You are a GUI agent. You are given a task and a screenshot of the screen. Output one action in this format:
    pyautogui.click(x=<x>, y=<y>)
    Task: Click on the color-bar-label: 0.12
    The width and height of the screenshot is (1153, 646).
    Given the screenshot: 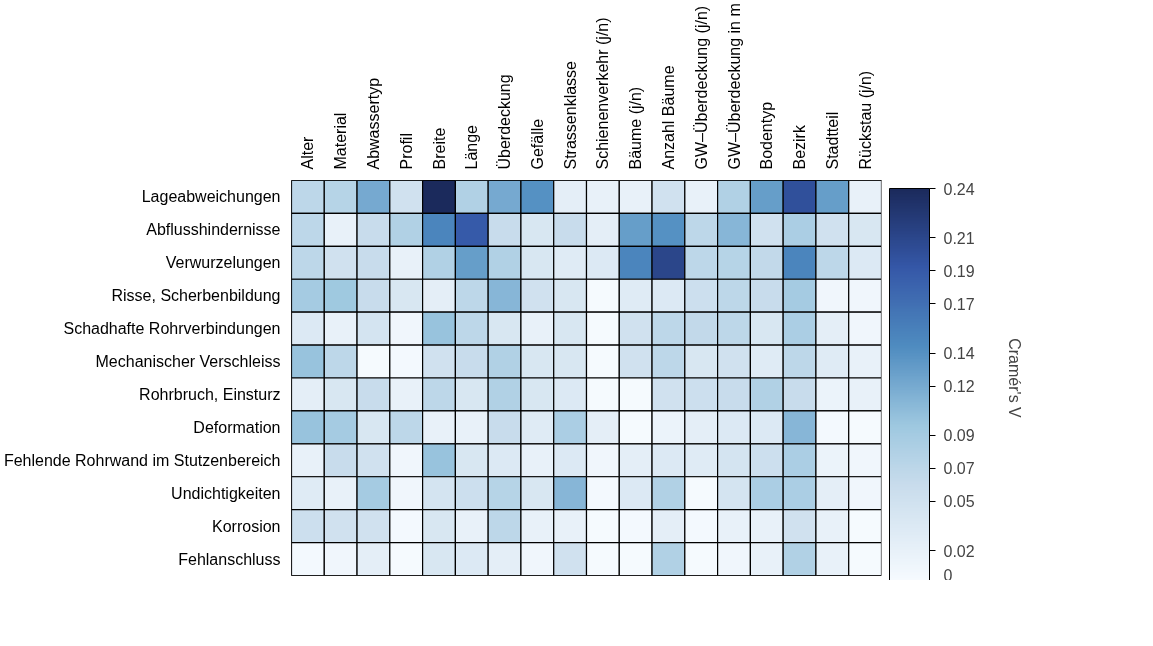 What is the action you would take?
    pyautogui.click(x=959, y=386)
    